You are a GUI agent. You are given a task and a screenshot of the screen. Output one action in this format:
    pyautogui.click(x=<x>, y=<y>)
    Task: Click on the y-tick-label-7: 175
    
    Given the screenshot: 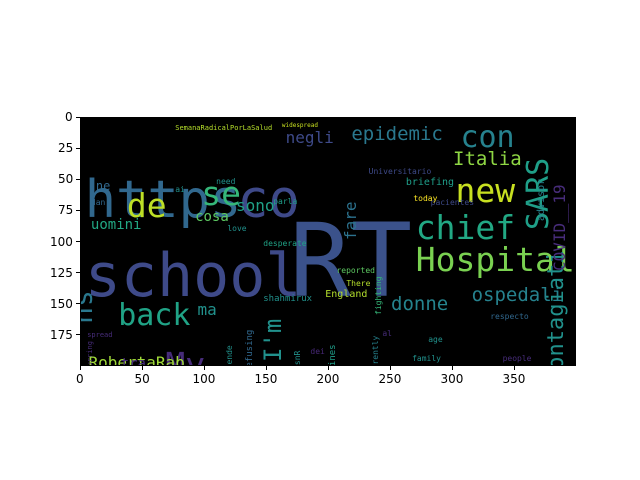 What is the action you would take?
    pyautogui.click(x=61, y=334)
    